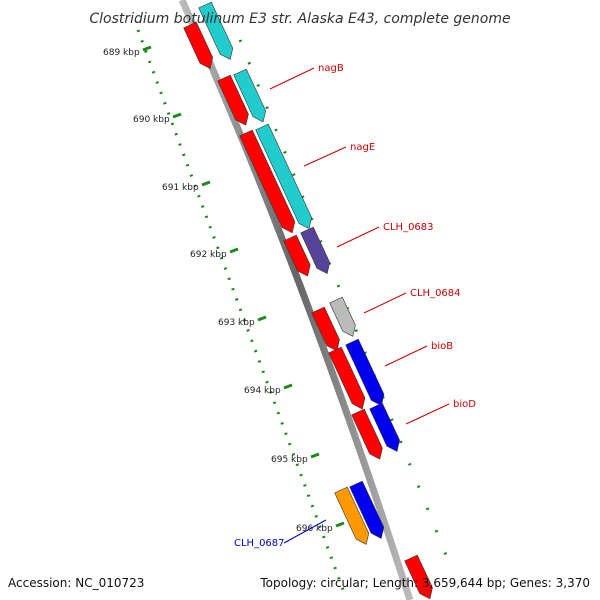 This screenshot has width=600, height=600. I want to click on cog-block-bioD, so click(384, 427).